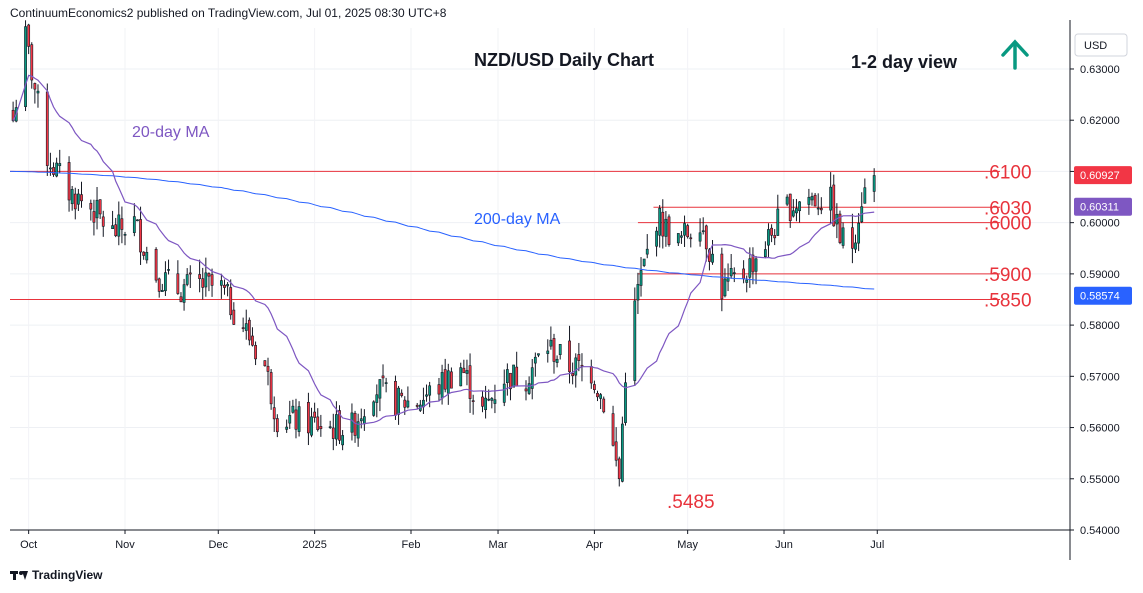 The image size is (1143, 593). I want to click on y-tick-label: 0.62000, so click(1100, 121).